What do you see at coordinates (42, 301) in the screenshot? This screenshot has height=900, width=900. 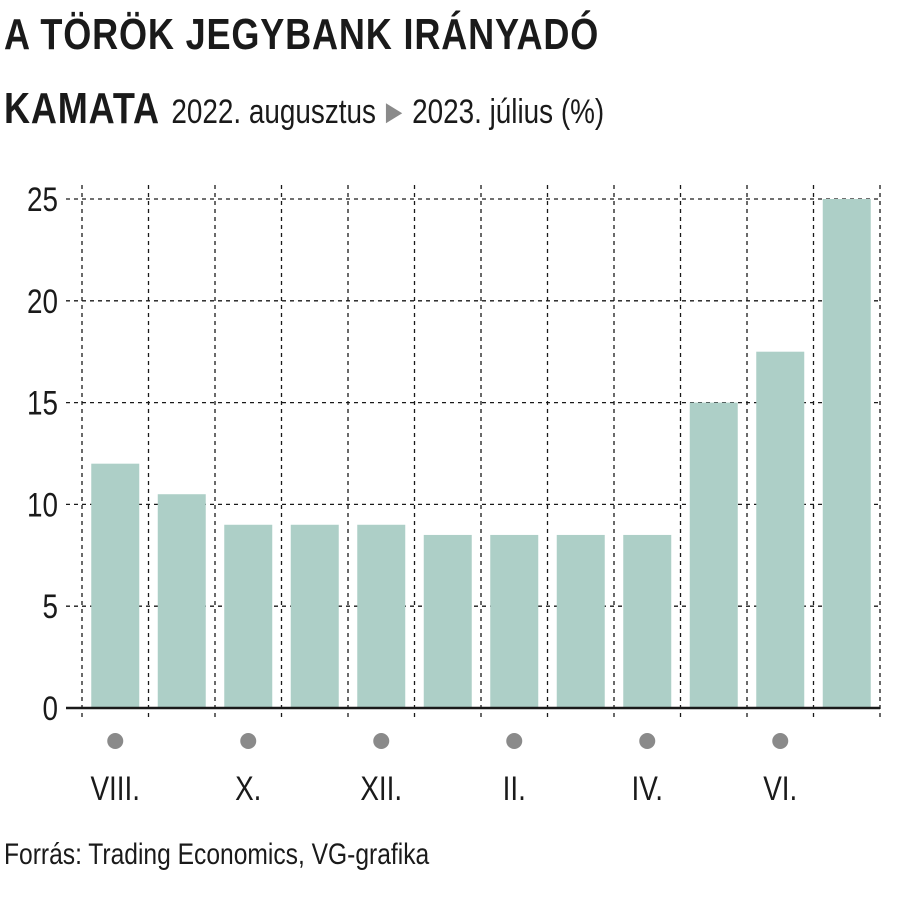 I see `y-tick-label: 20` at bounding box center [42, 301].